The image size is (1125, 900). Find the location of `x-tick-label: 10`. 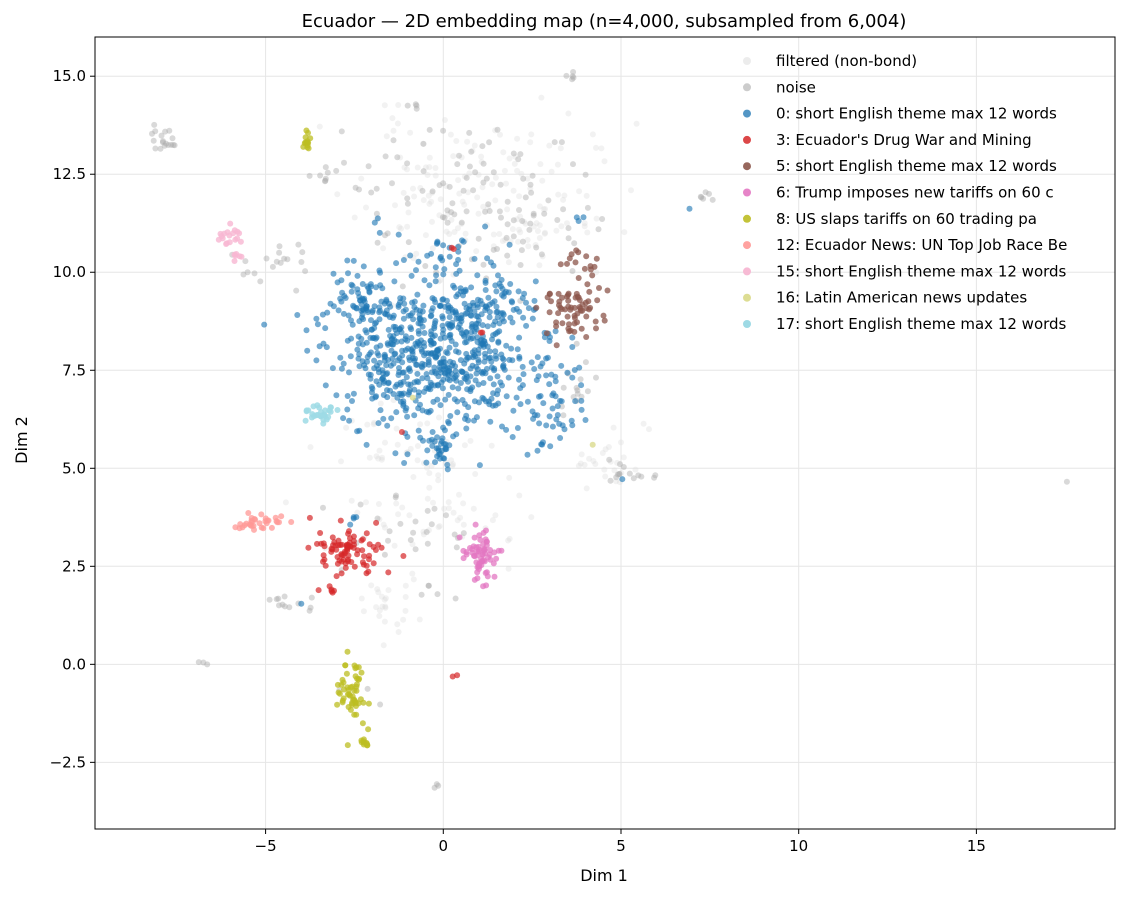

x-tick-label: 10 is located at coordinates (798, 846).